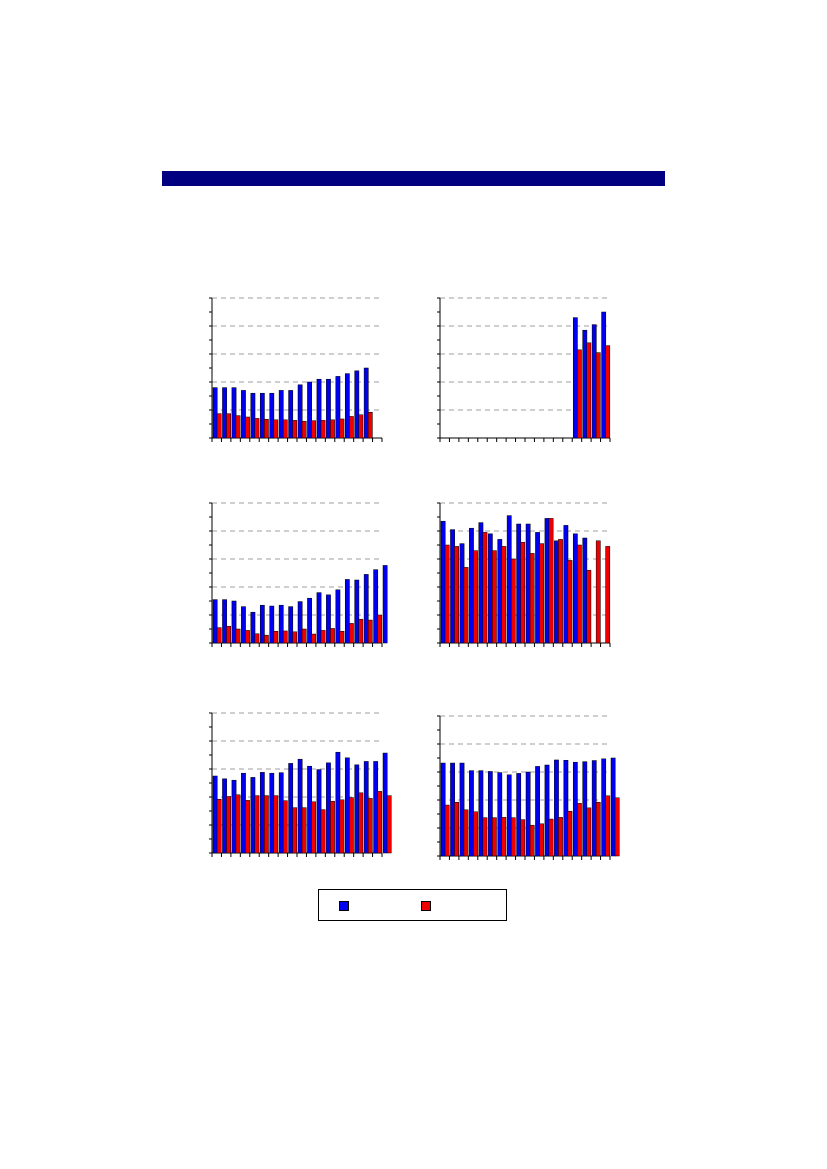 Image resolution: width=827 pixels, height=1169 pixels. I want to click on chart-middle-right, so click(524, 574).